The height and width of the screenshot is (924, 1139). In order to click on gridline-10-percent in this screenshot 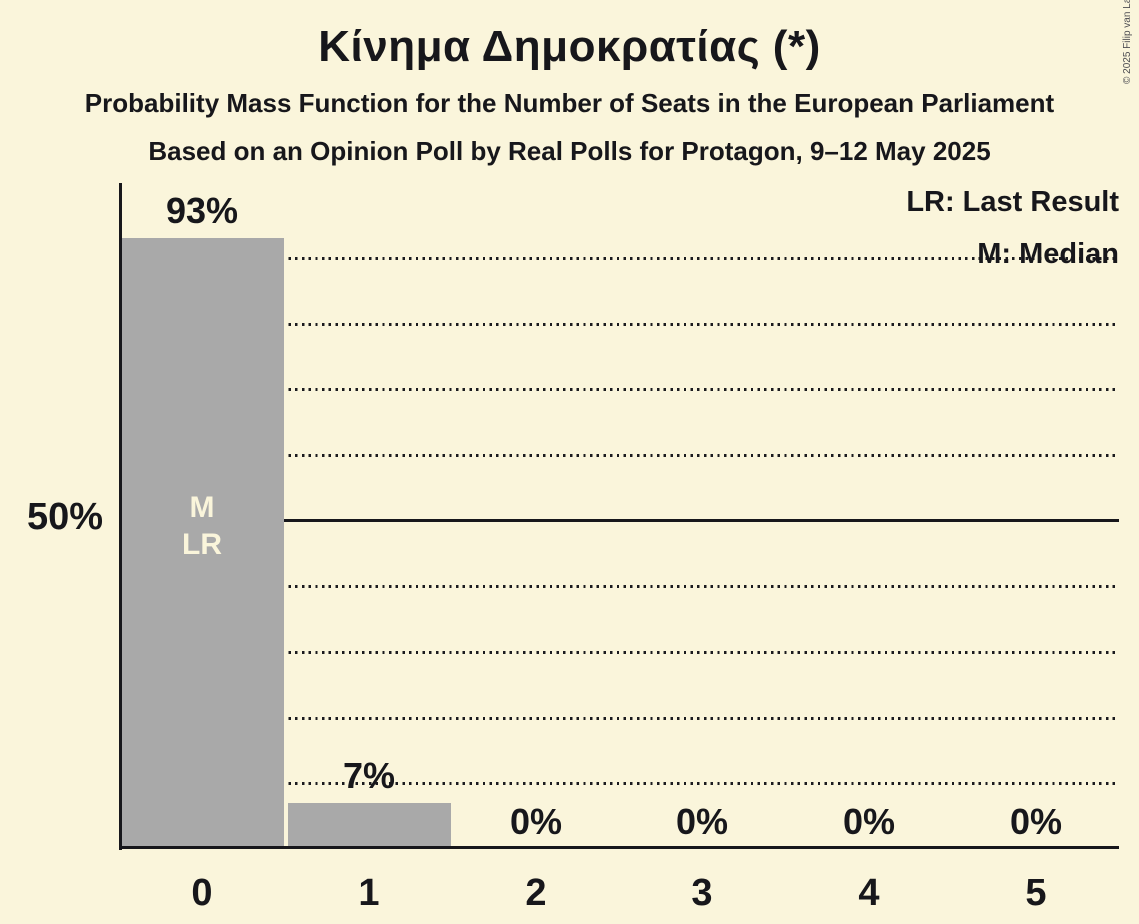, I will do `click(620, 783)`.